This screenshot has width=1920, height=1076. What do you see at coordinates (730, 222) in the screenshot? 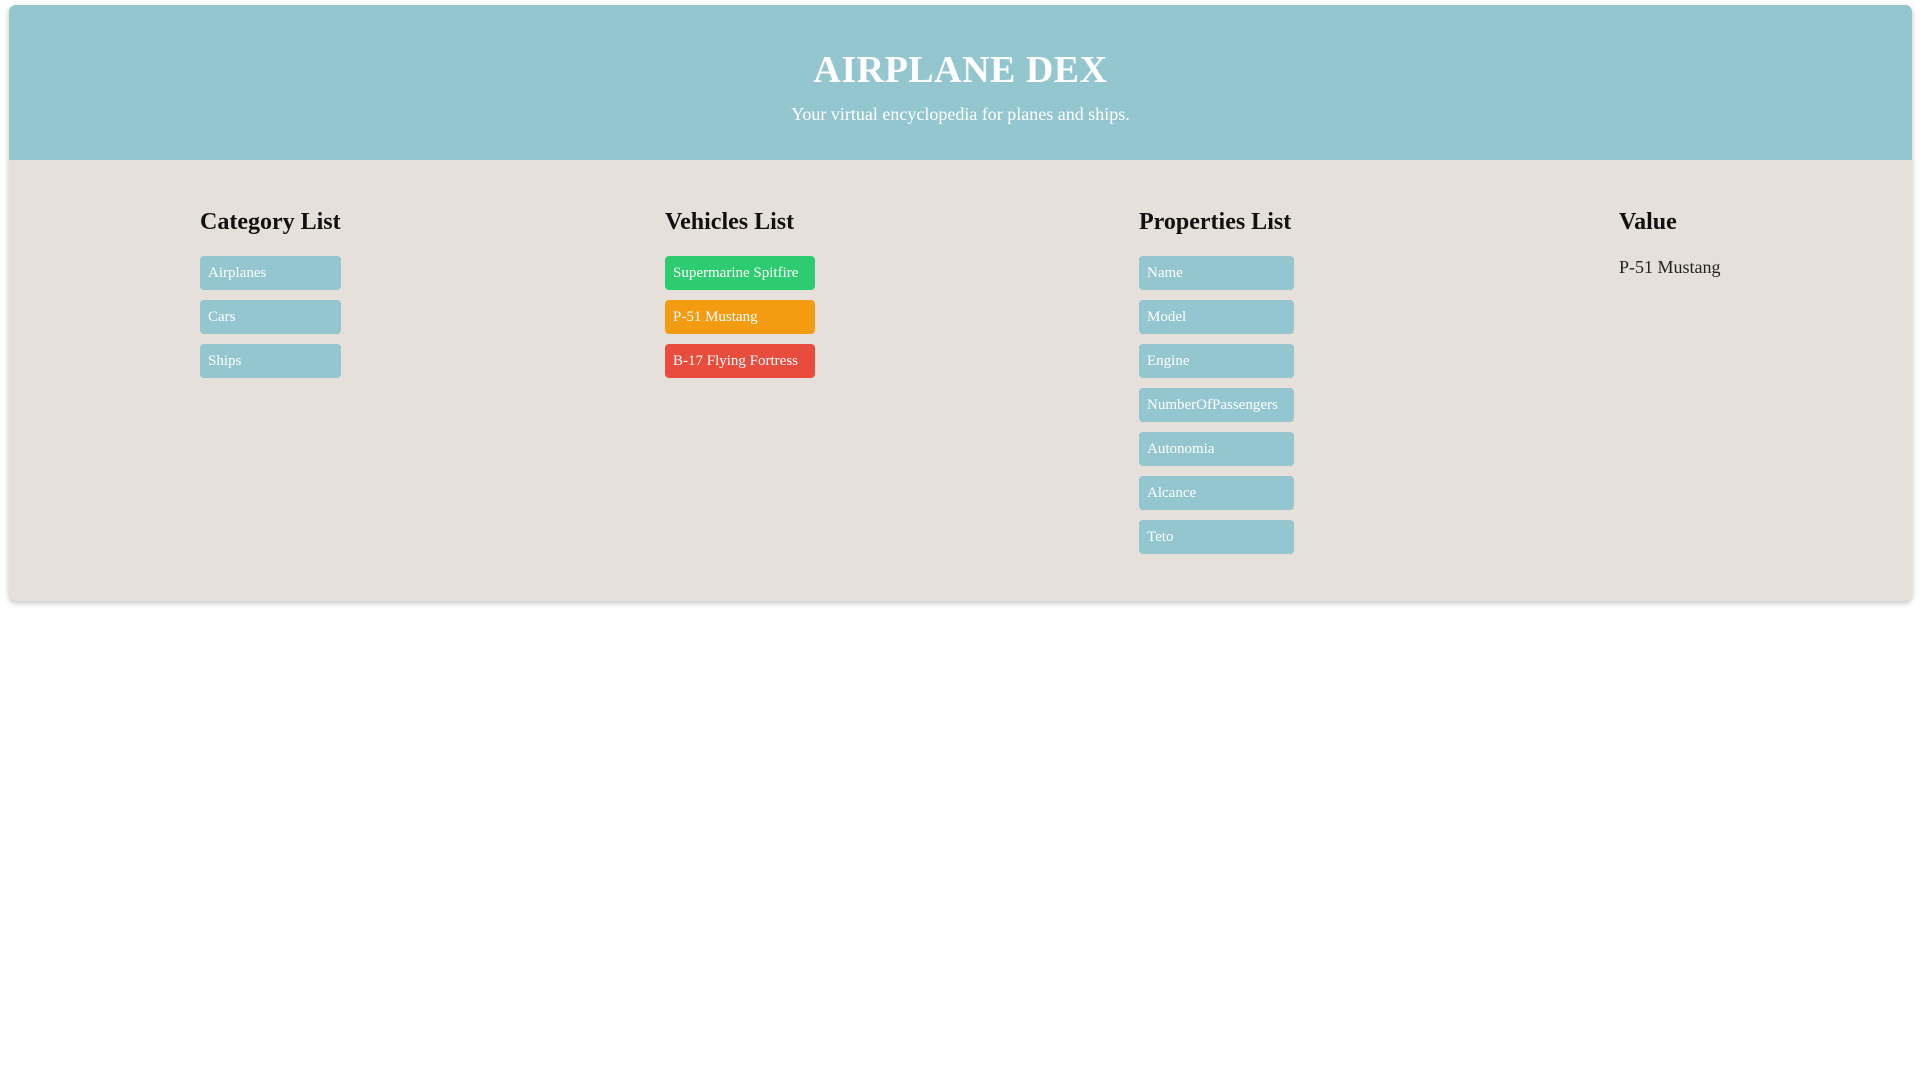
I see `vehicles-list-heading: Vehicles List` at bounding box center [730, 222].